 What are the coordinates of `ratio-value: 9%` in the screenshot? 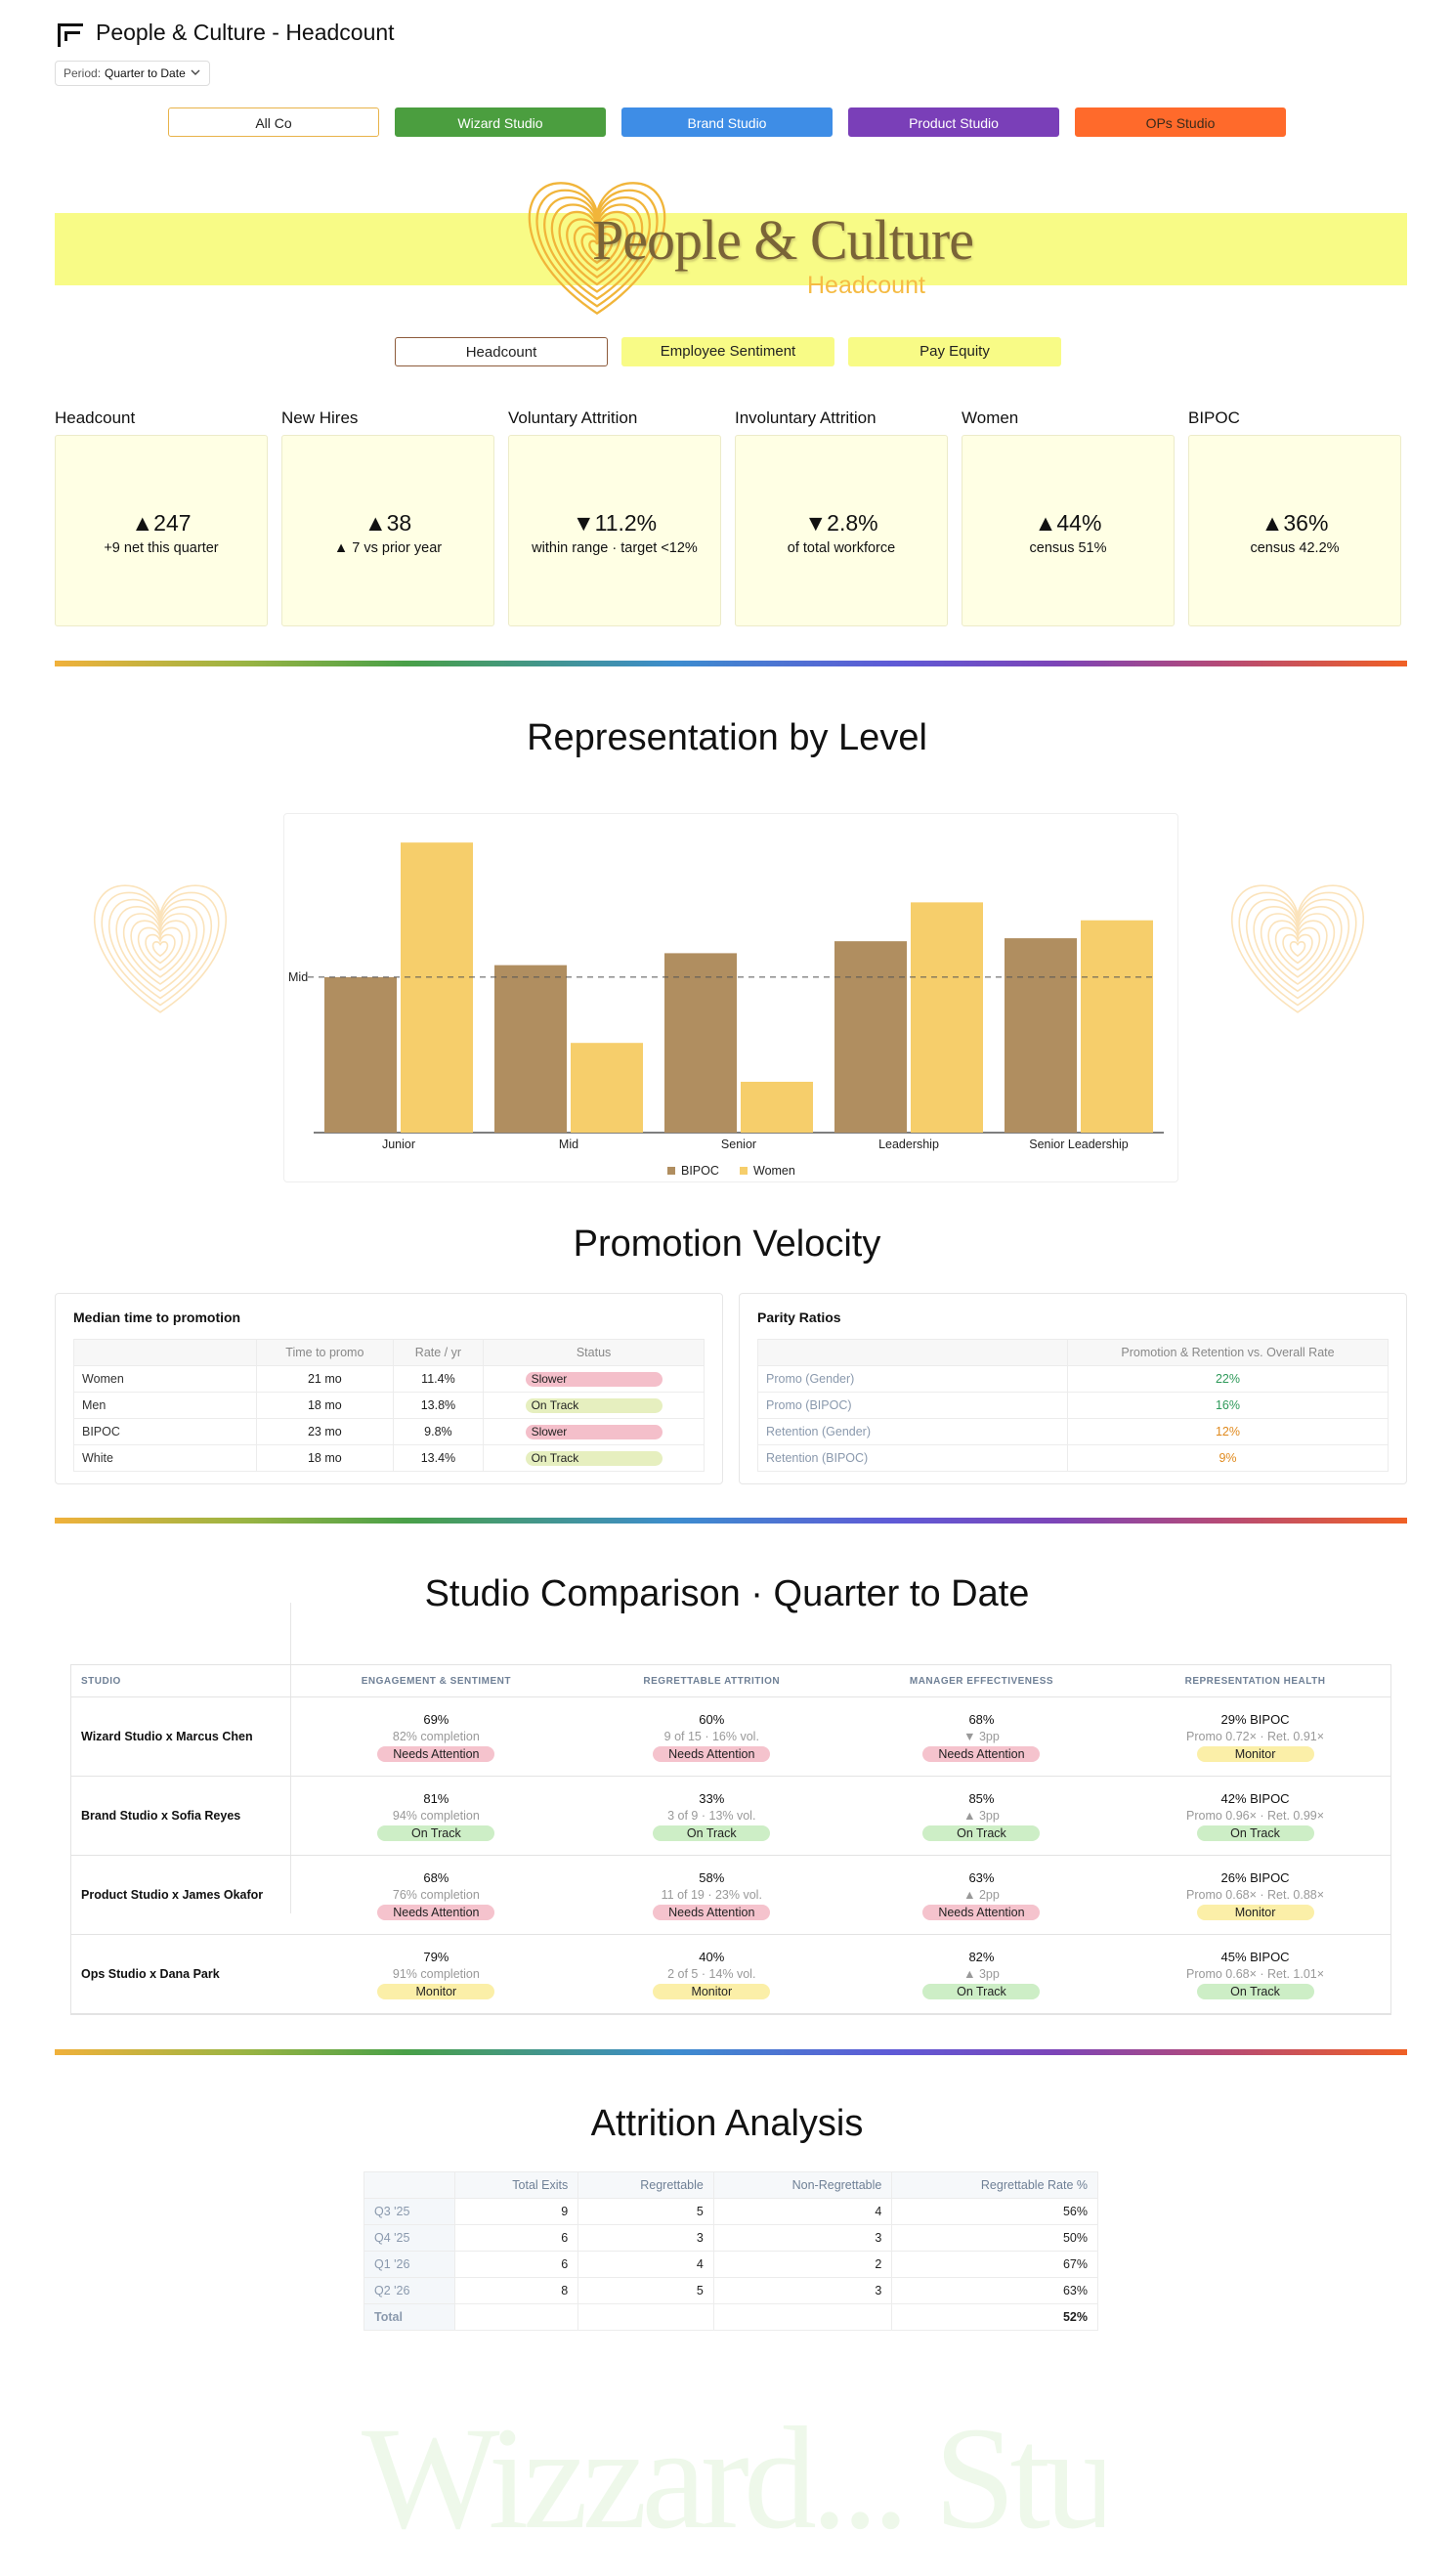 It's located at (1228, 1458).